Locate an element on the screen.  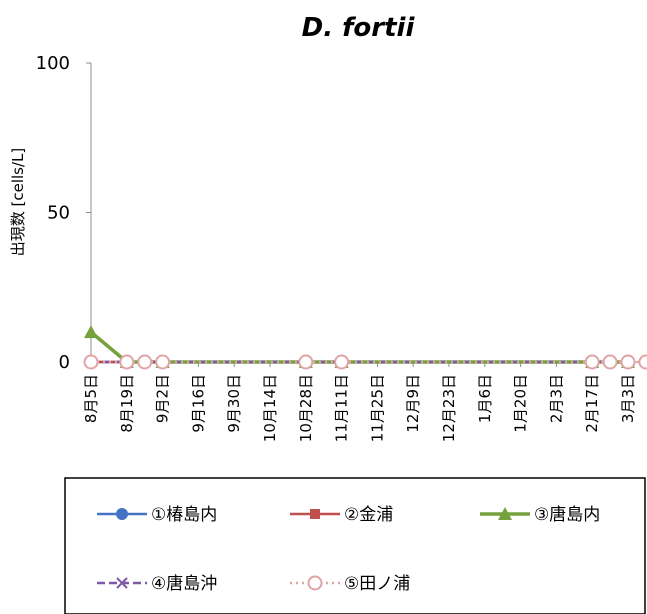
x-tick-label: 12月23日 is located at coordinates (449, 408).